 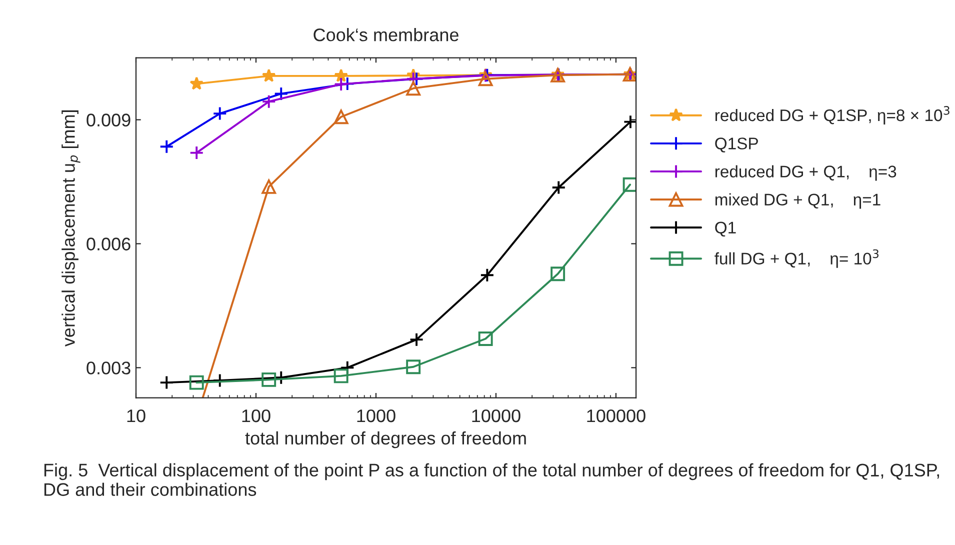 What do you see at coordinates (725, 229) in the screenshot?
I see `legend-label: Q1` at bounding box center [725, 229].